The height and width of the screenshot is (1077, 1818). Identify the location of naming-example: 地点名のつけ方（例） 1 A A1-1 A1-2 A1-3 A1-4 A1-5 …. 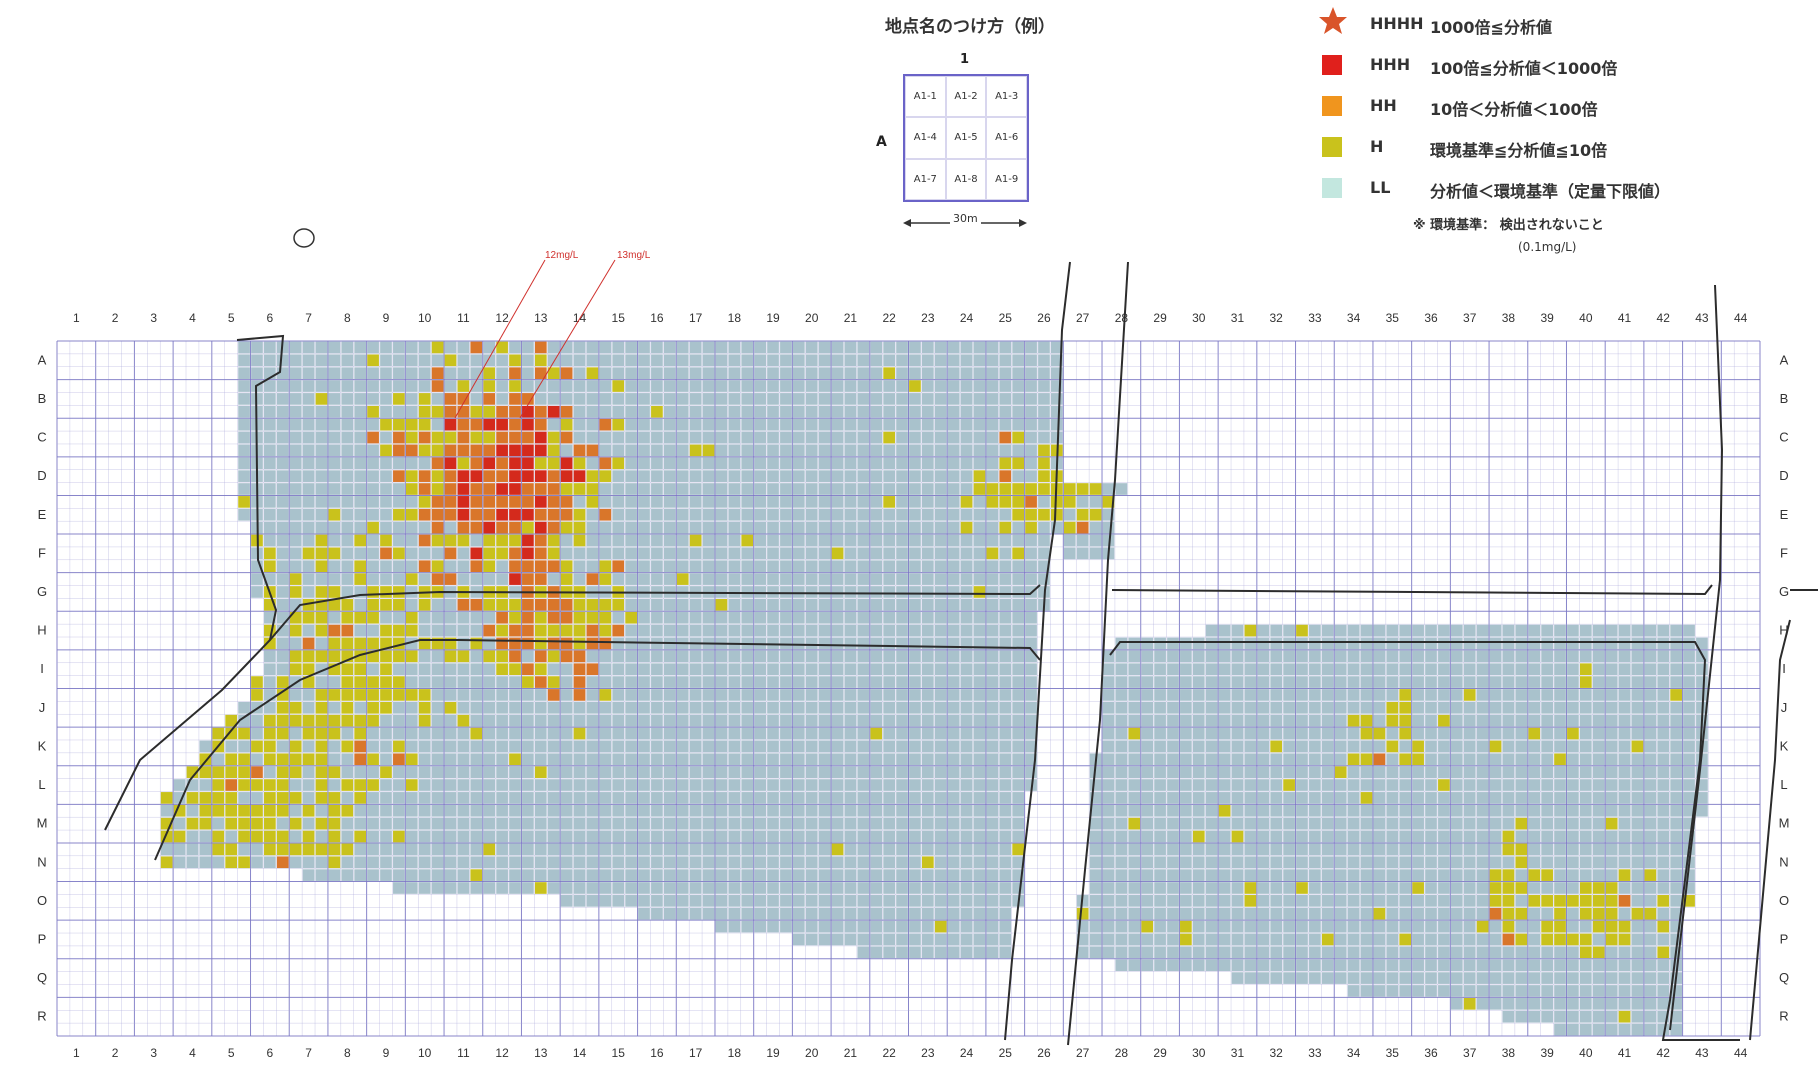
(975, 128).